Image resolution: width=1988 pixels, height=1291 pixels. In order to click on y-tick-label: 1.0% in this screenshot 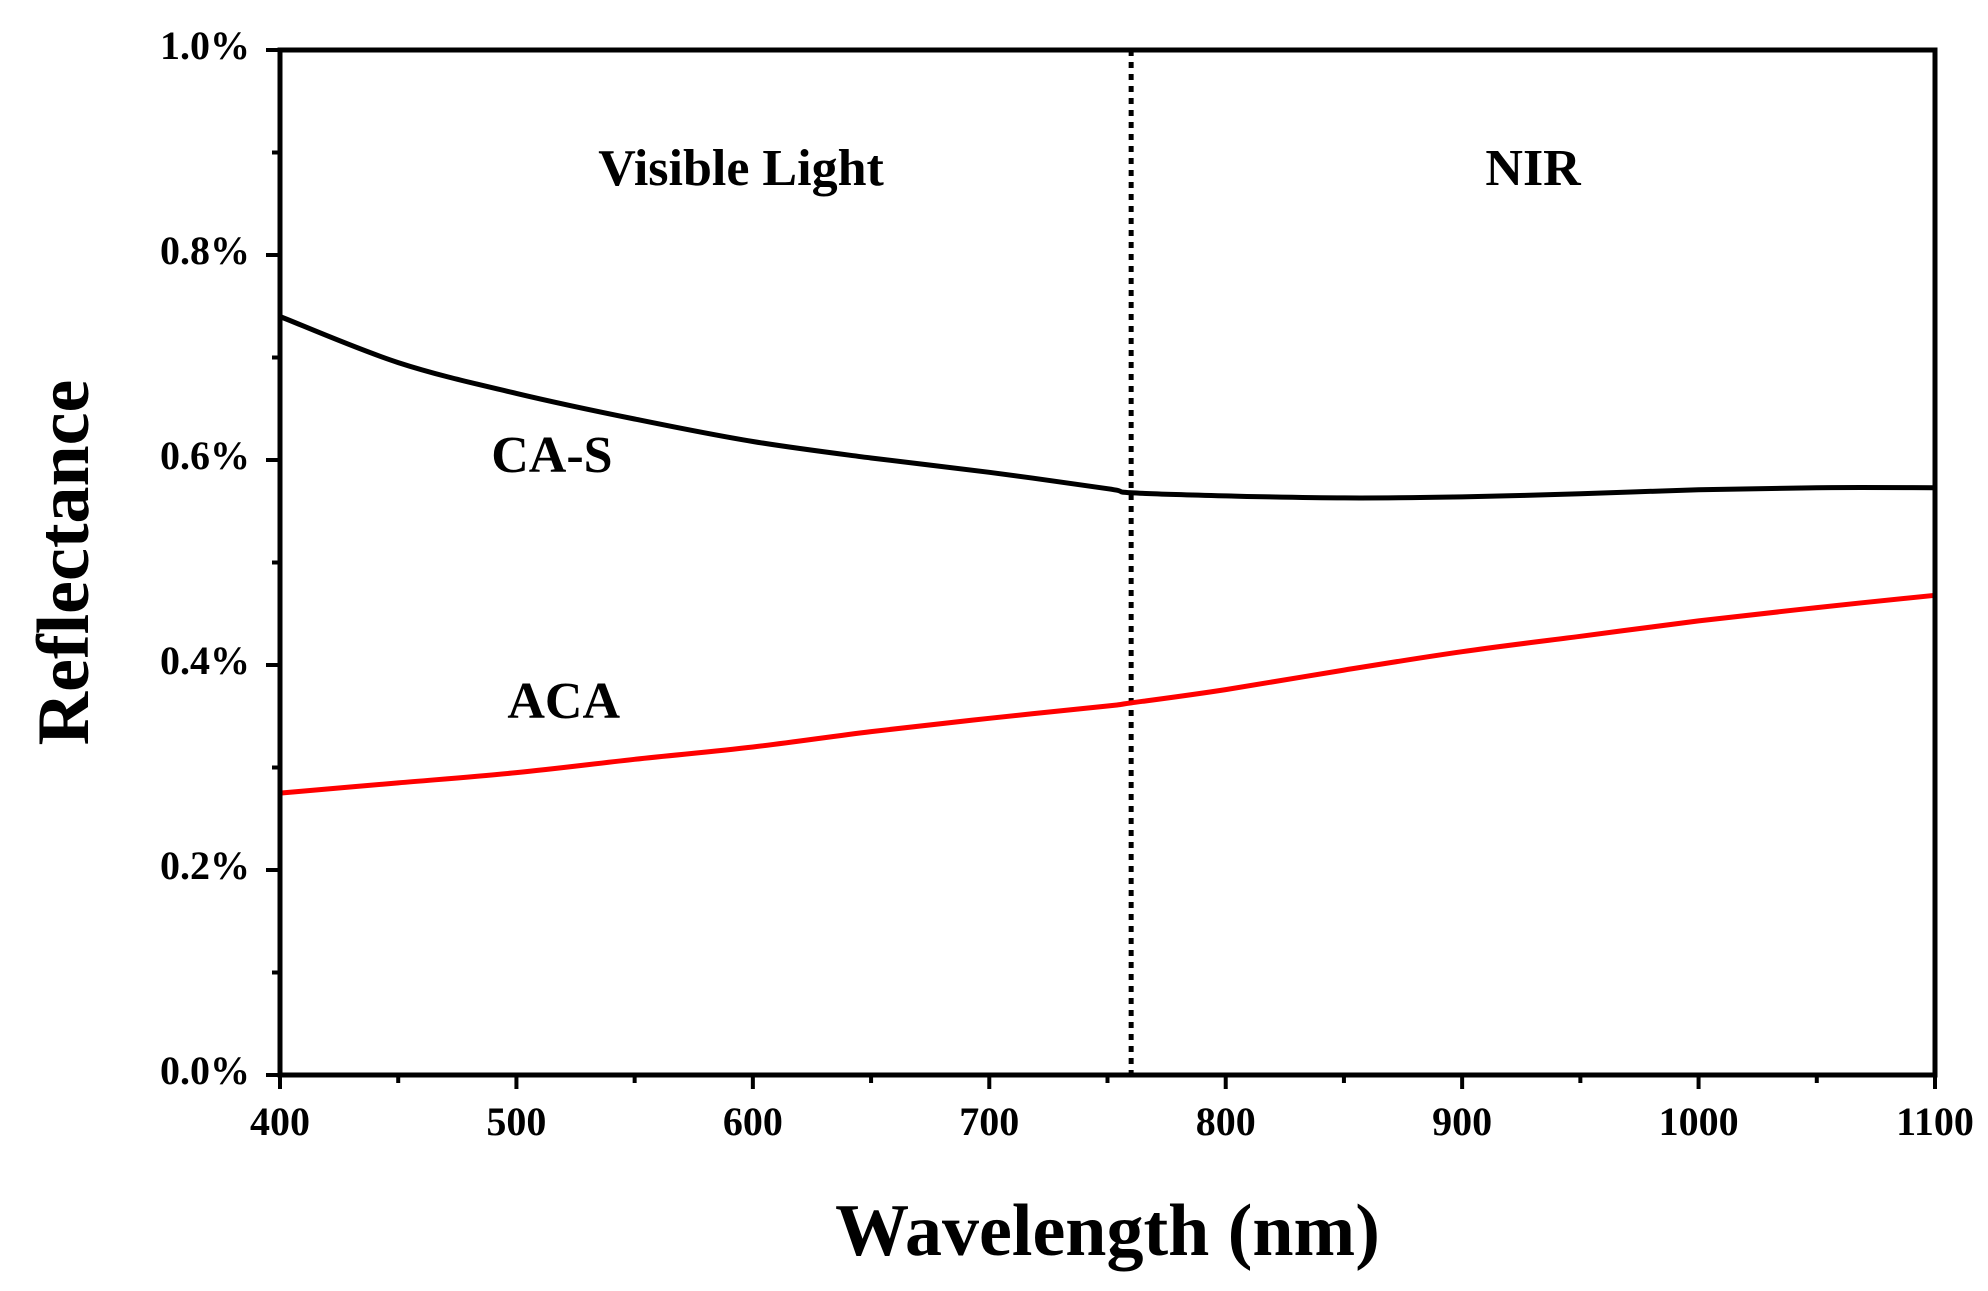, I will do `click(205, 45)`.